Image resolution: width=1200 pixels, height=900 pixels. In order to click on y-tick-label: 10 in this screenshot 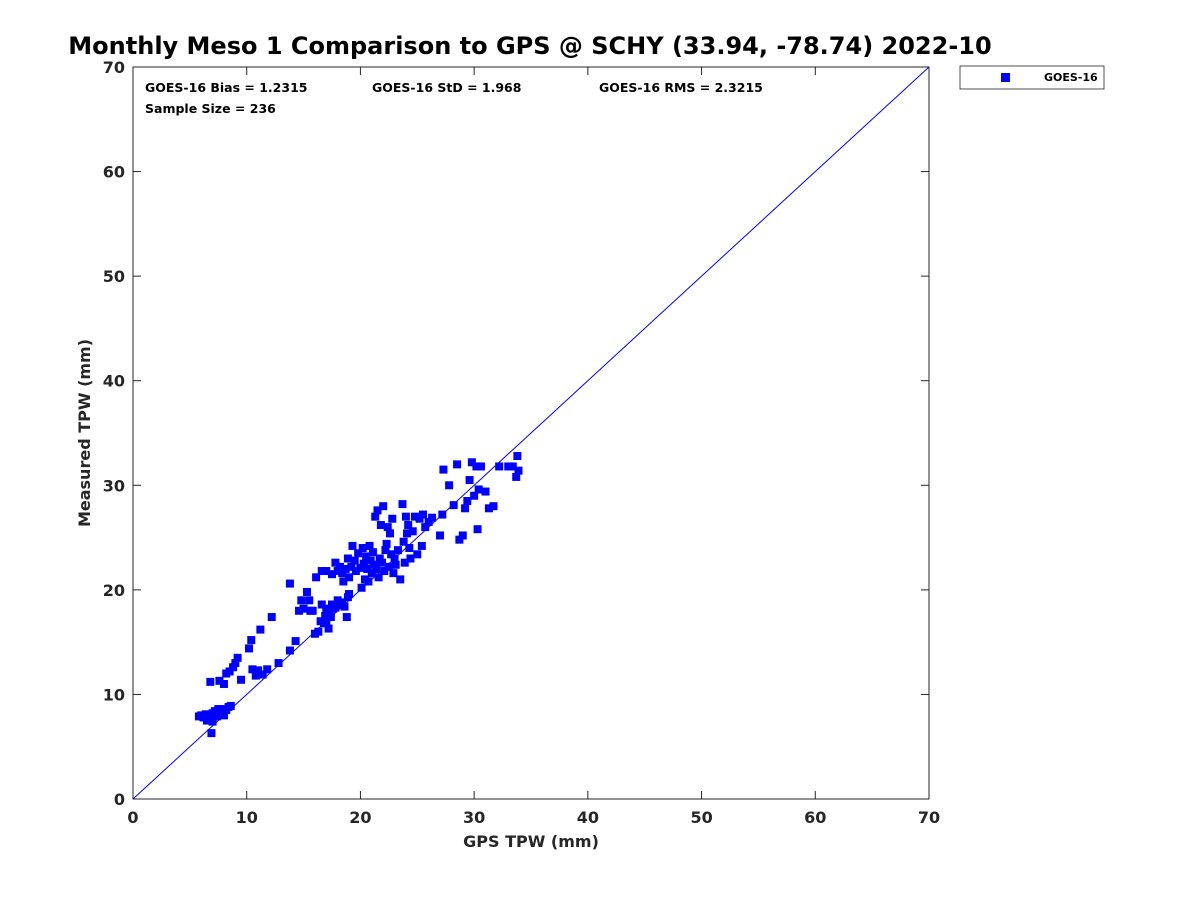, I will do `click(114, 694)`.